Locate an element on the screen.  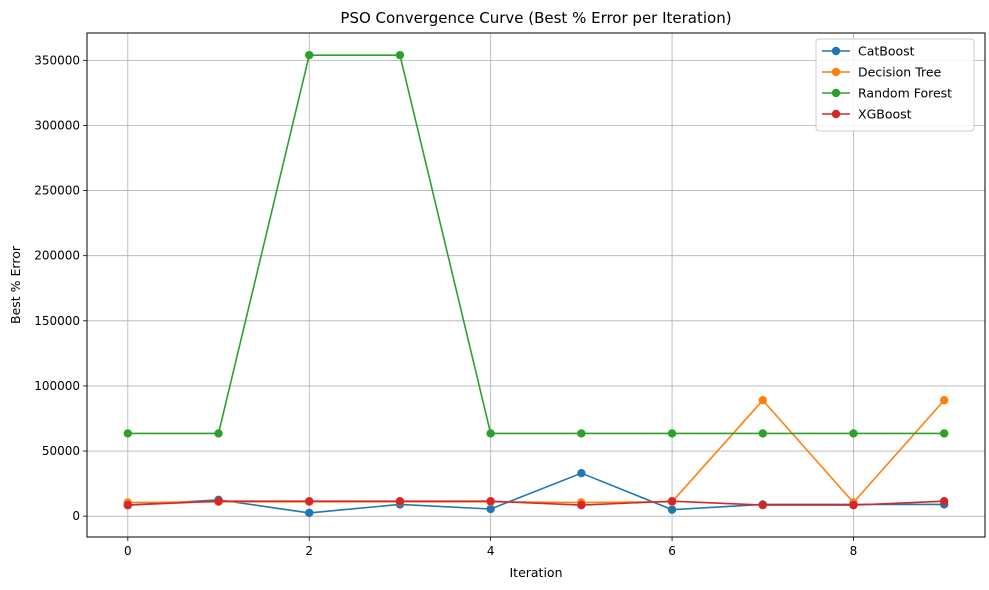
legend-box is located at coordinates (895, 85).